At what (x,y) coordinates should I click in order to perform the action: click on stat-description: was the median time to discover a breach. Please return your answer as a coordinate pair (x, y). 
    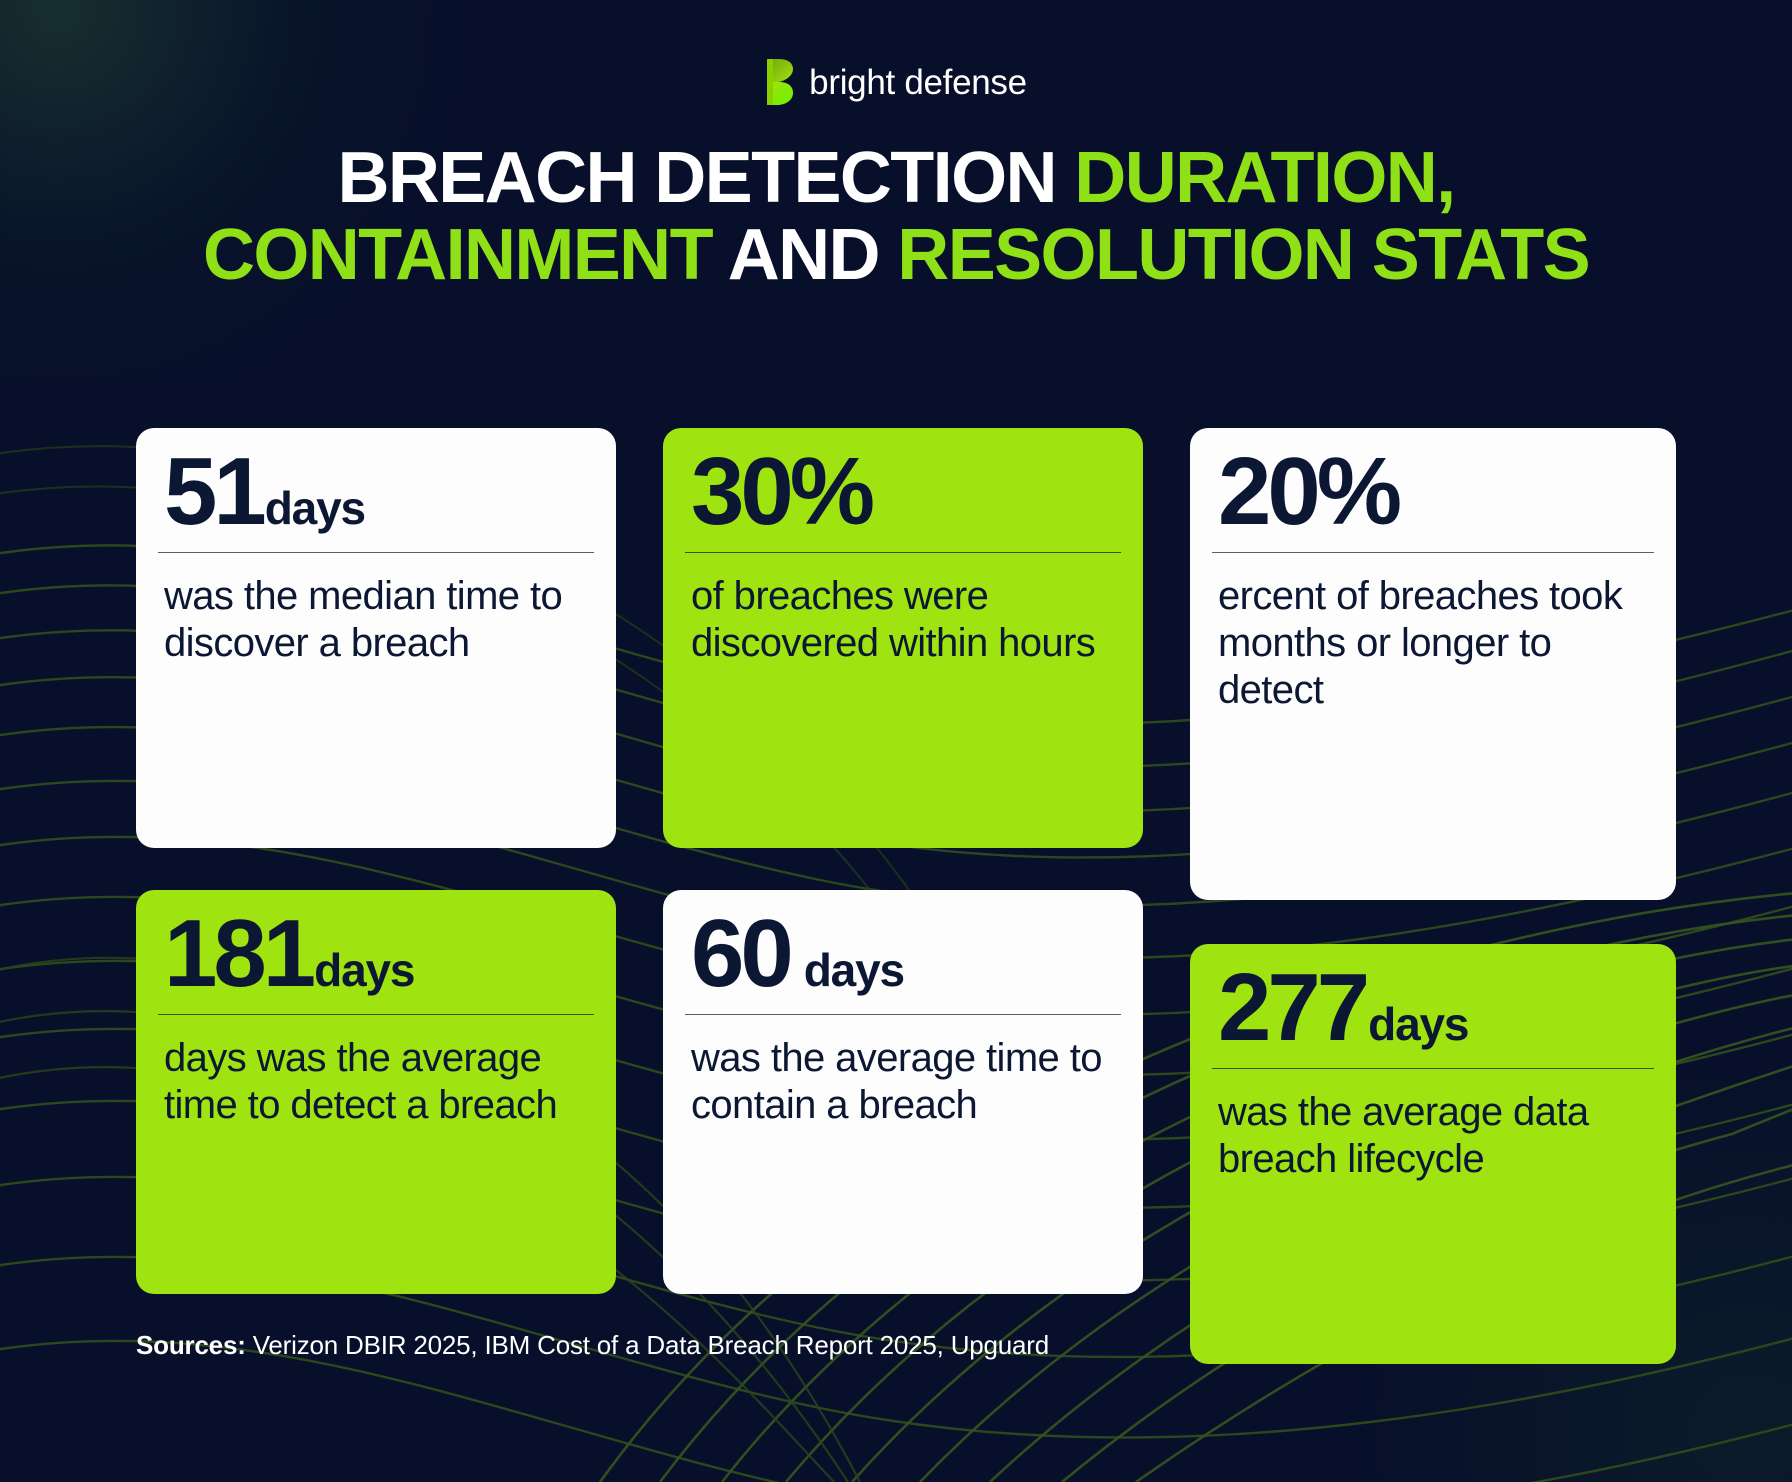
    Looking at the image, I should click on (363, 619).